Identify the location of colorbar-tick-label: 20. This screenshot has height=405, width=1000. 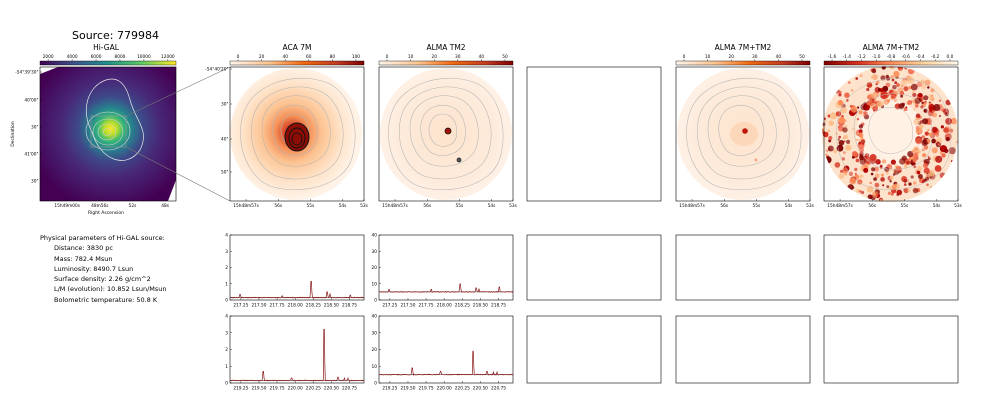
(434, 57).